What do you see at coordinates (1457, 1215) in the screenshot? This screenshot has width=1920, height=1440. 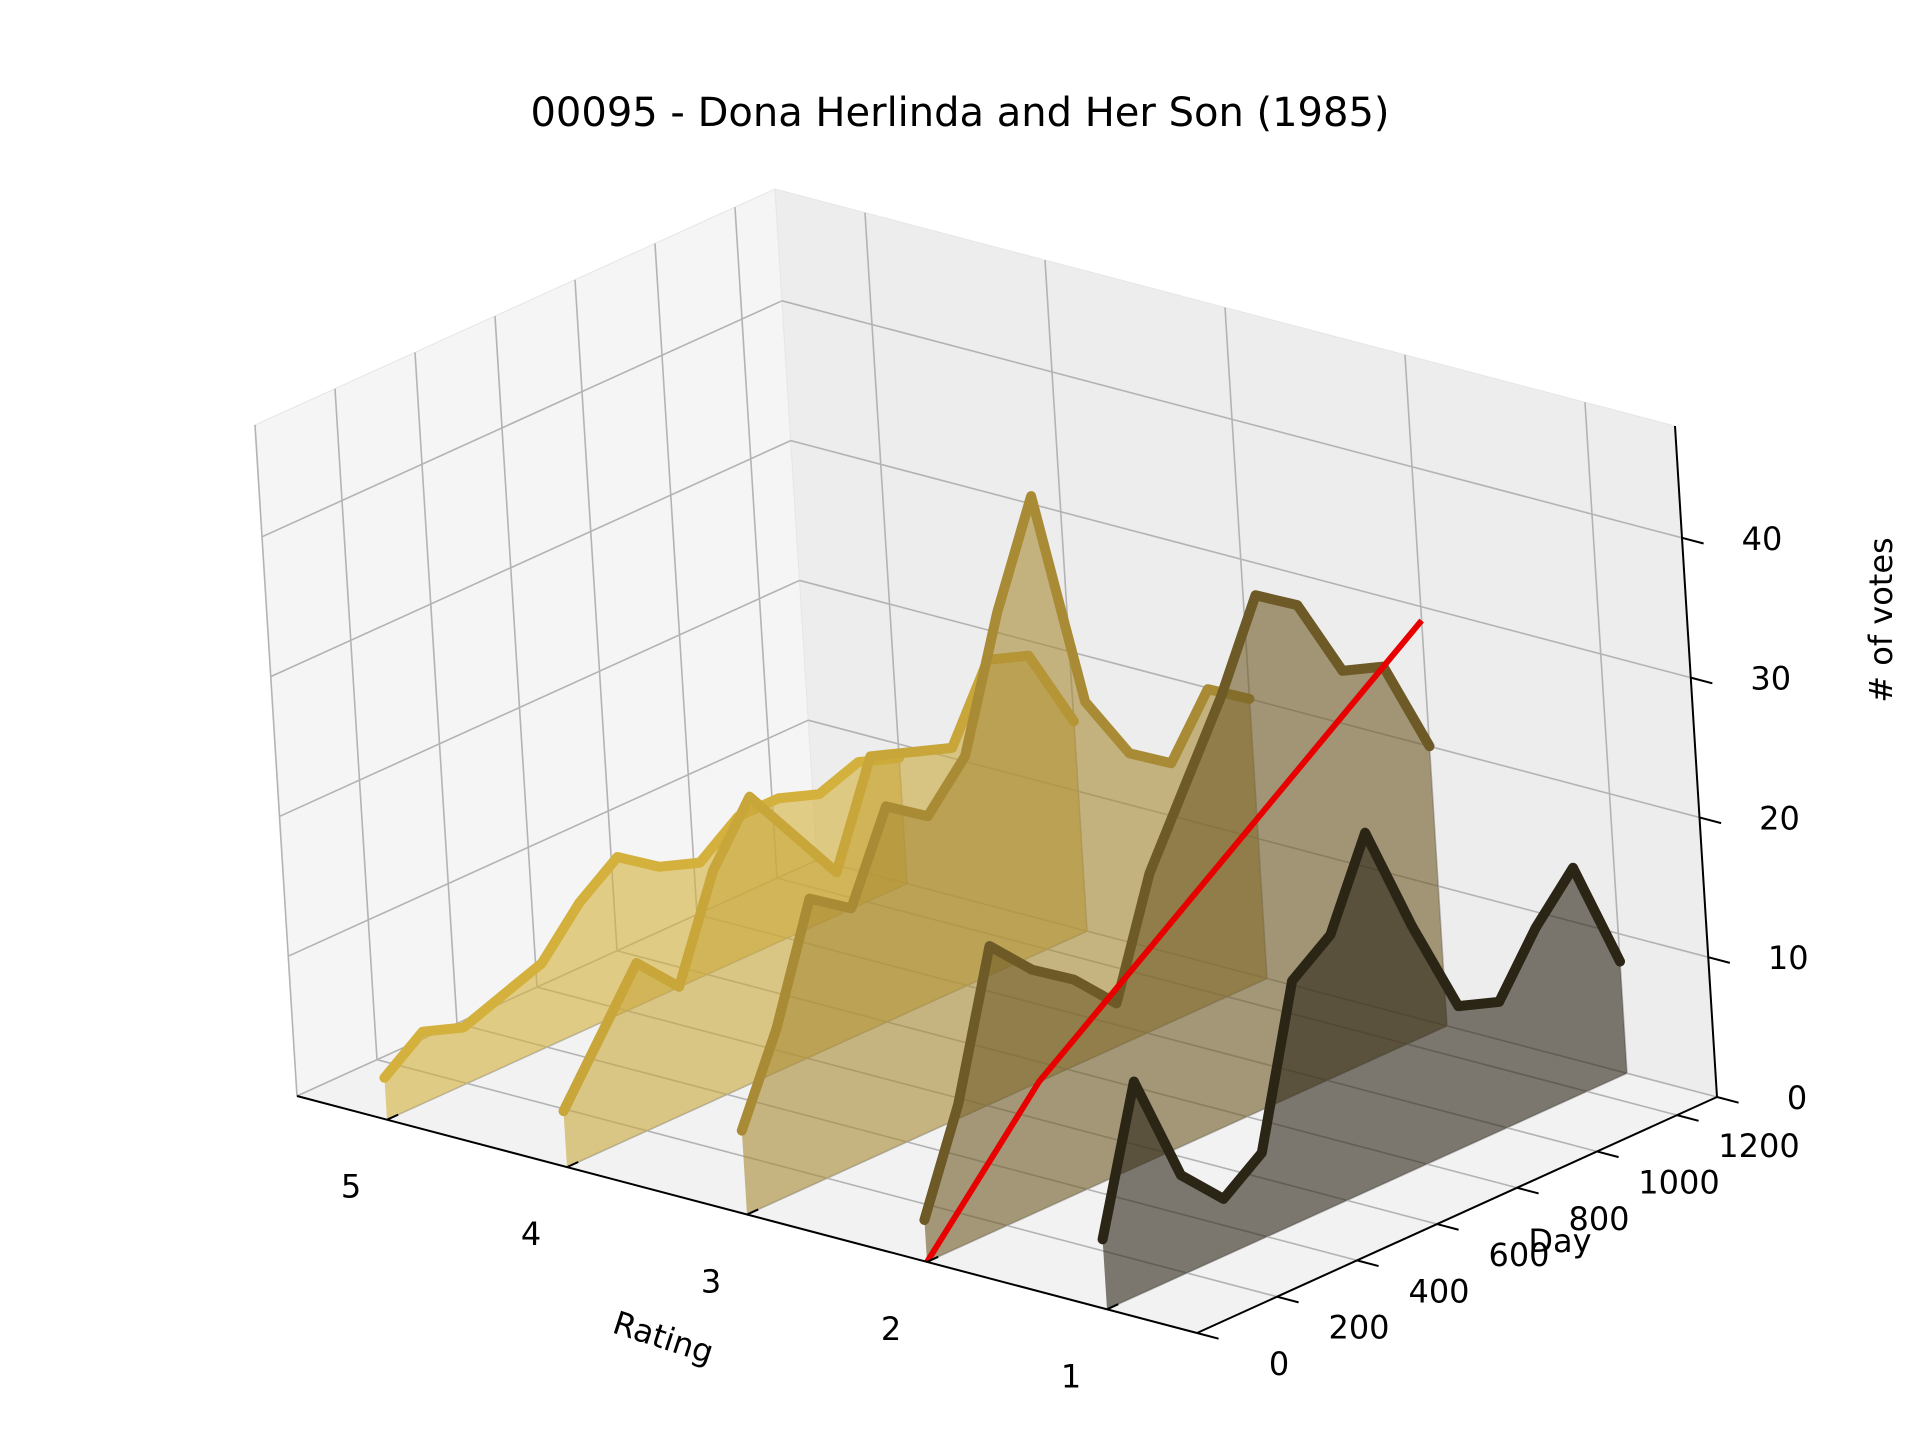 I see `y-axis-line` at bounding box center [1457, 1215].